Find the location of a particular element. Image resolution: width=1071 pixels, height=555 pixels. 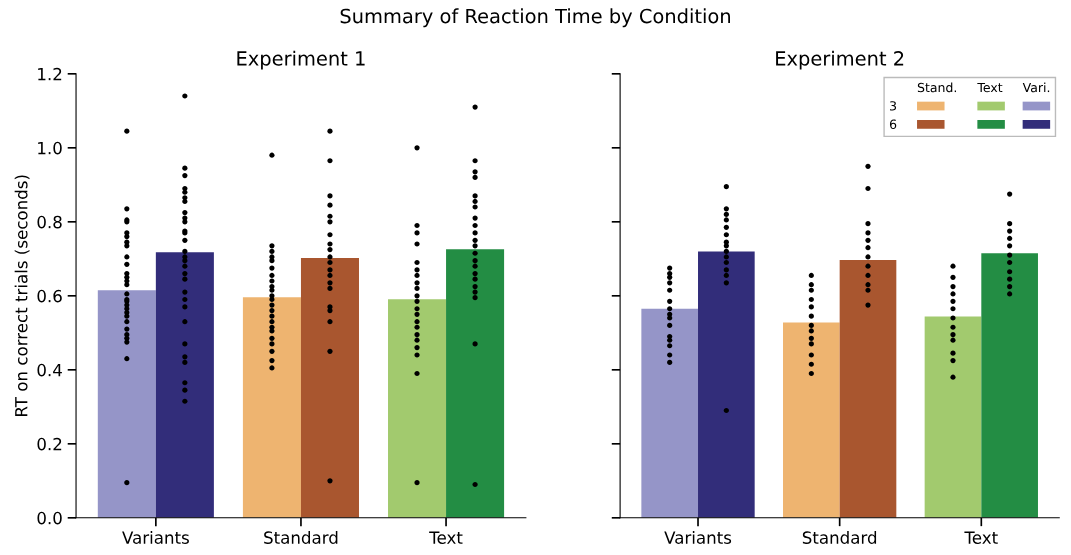

y-tick-label: 0.8 is located at coordinates (49, 222).